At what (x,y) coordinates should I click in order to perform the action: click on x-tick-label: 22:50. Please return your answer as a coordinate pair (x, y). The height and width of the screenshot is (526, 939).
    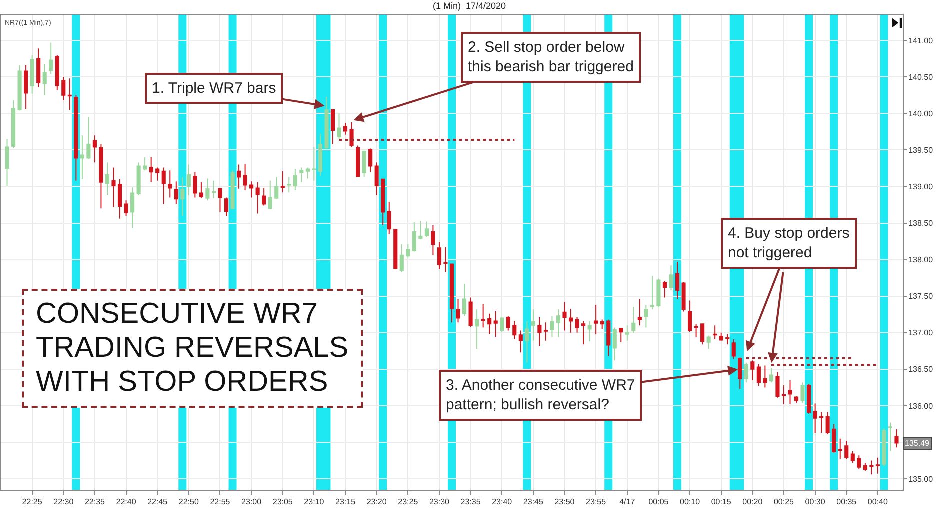
    Looking at the image, I should click on (189, 502).